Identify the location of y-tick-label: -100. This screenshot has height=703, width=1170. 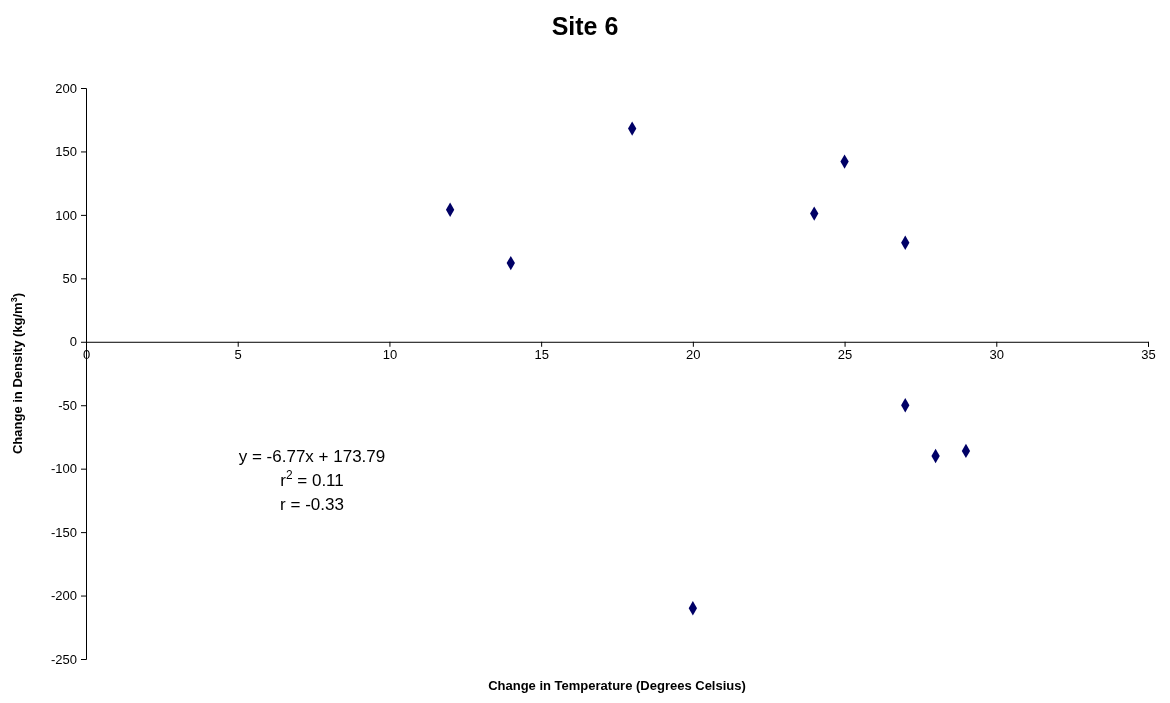
(63, 469).